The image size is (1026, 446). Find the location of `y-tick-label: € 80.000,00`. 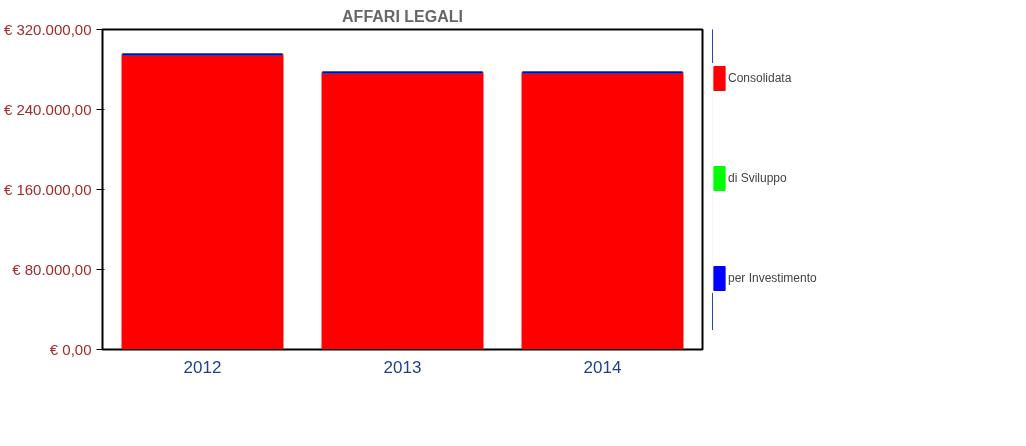

y-tick-label: € 80.000,00 is located at coordinates (52, 269).